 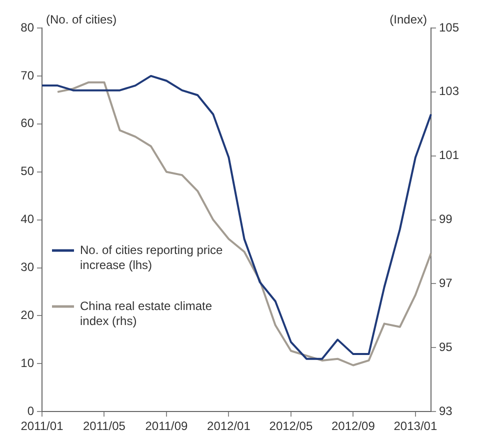 What do you see at coordinates (30, 411) in the screenshot?
I see `y-tick-label: 0` at bounding box center [30, 411].